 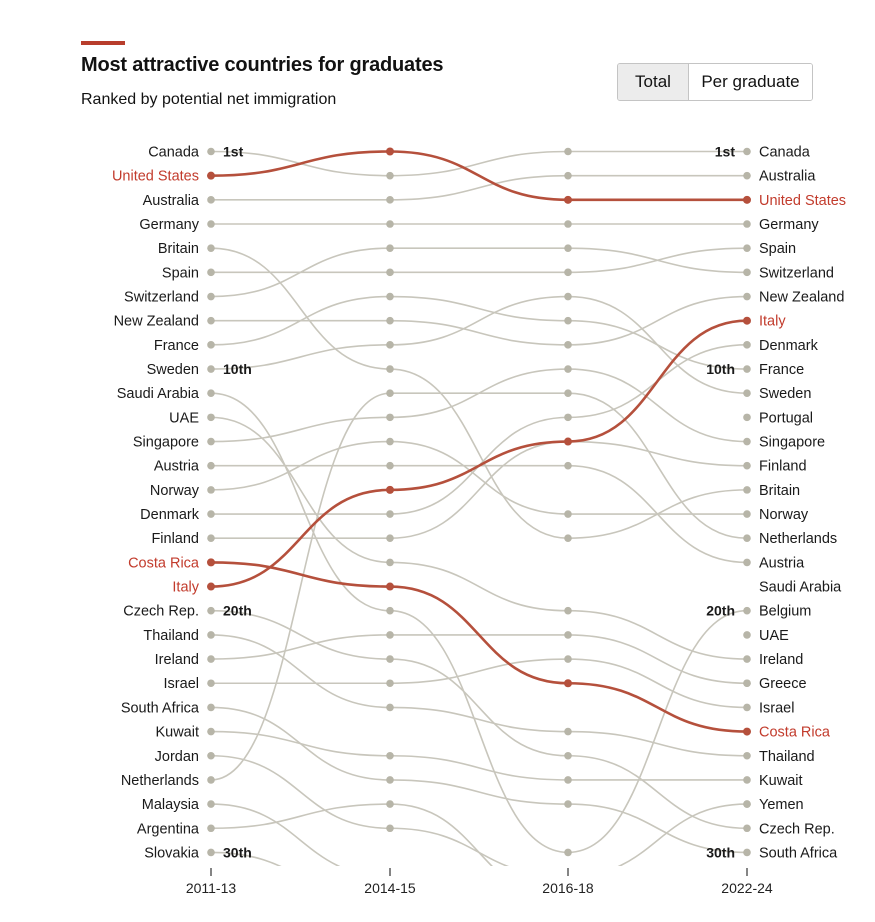 I want to click on line-switzerland, so click(x=479, y=272).